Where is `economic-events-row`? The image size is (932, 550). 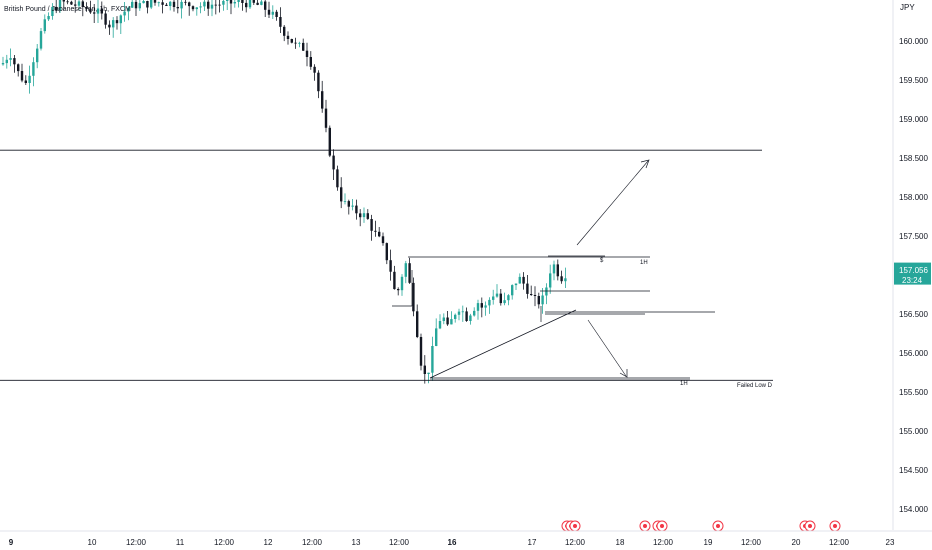
economic-events-row is located at coordinates (701, 526).